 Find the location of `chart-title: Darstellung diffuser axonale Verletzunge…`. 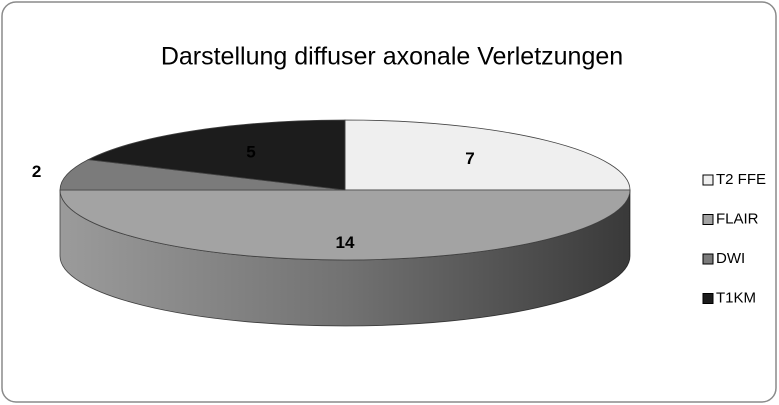

chart-title: Darstellung diffuser axonale Verletzunge… is located at coordinates (392, 57).